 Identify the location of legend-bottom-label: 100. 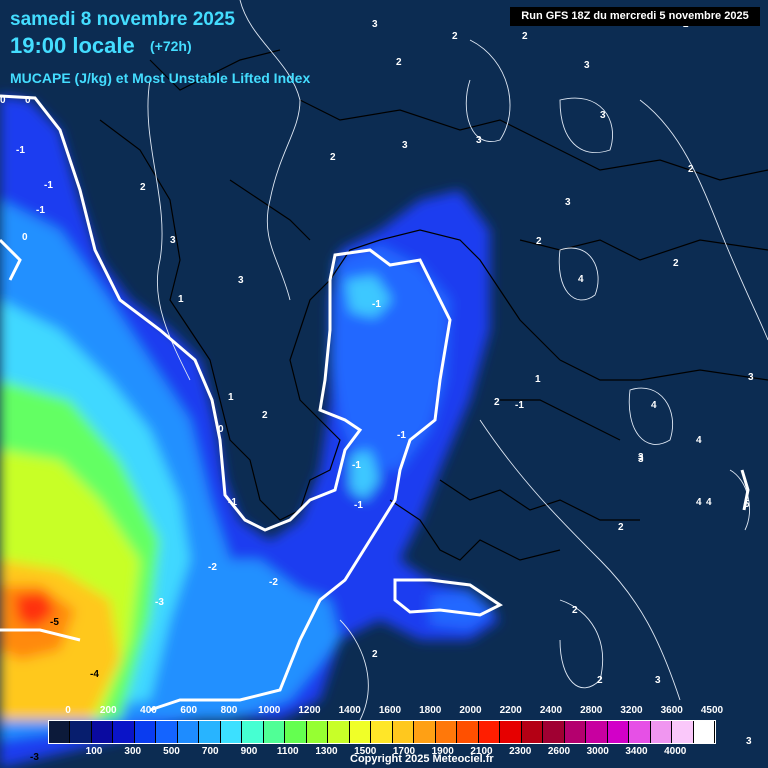
(94, 751).